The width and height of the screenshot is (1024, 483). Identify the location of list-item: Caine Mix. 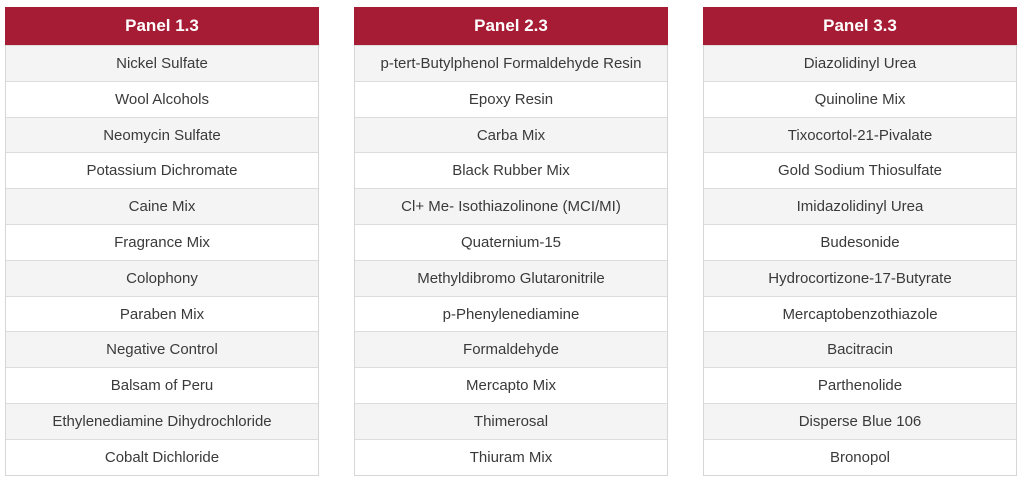
(162, 206).